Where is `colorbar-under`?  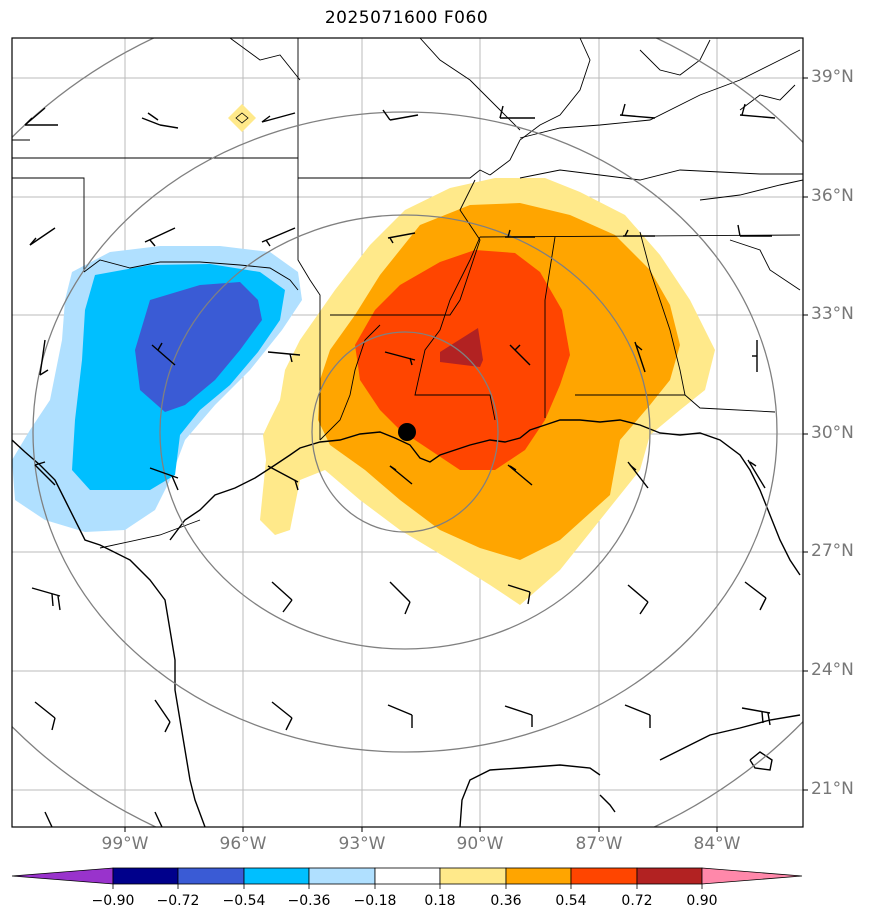
colorbar-under is located at coordinates (62, 876).